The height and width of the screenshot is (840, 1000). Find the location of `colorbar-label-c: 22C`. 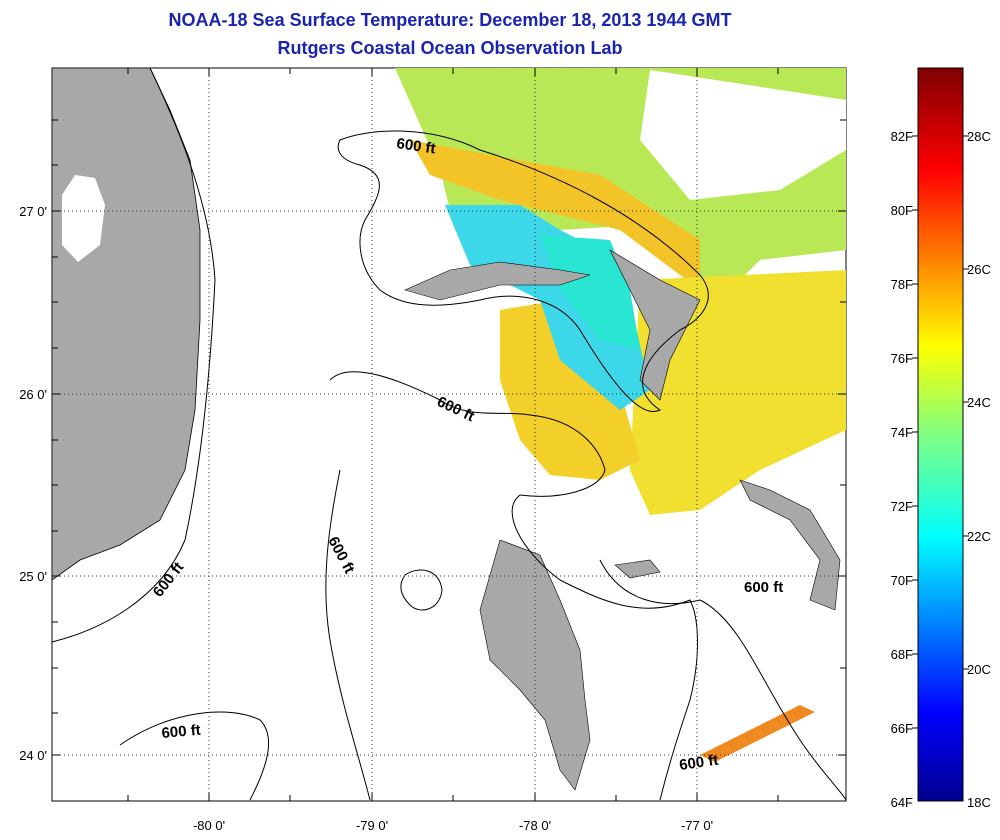

colorbar-label-c: 22C is located at coordinates (979, 536).